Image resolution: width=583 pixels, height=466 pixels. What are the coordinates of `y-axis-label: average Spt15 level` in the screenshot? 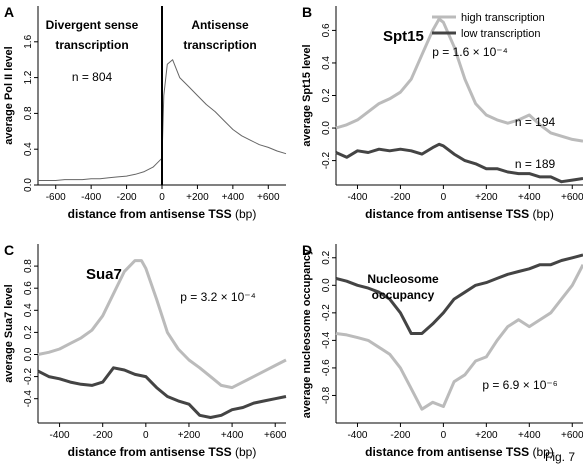 It's located at (307, 95).